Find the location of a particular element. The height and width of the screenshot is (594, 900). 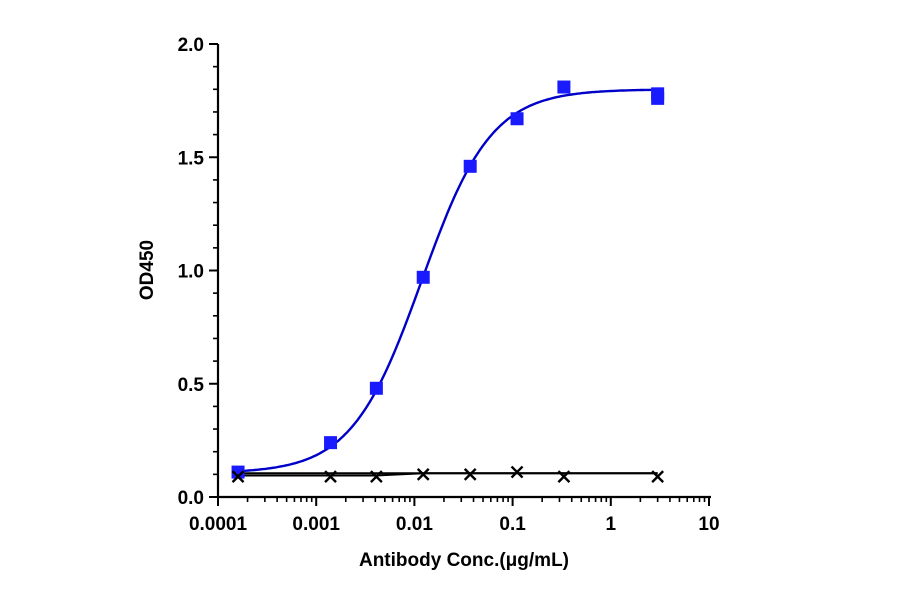

y-tick-label: 1.0 is located at coordinates (191, 272).